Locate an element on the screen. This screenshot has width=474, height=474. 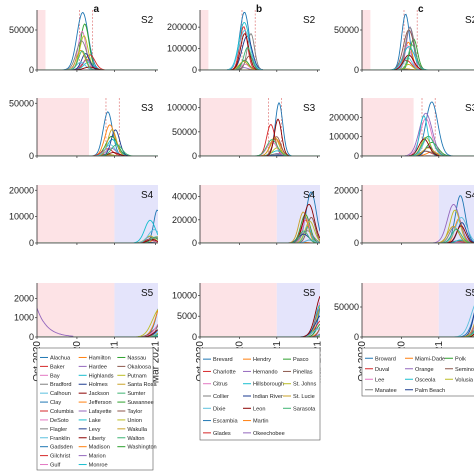
legend-box is located at coordinates (417, 372).